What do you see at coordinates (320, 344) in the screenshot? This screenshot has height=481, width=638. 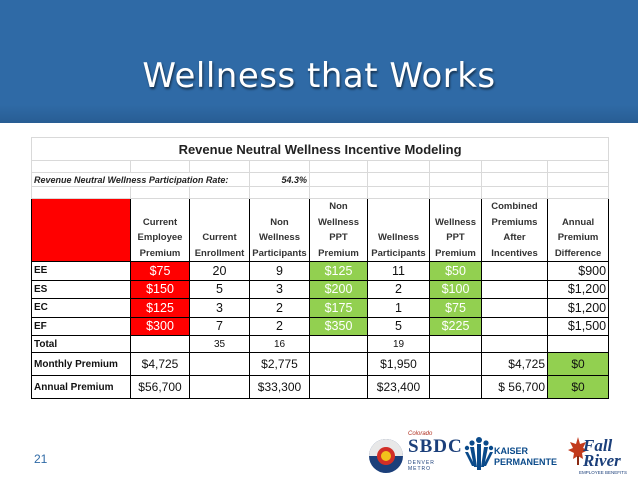 I see `total-row: Total 35 16 19` at bounding box center [320, 344].